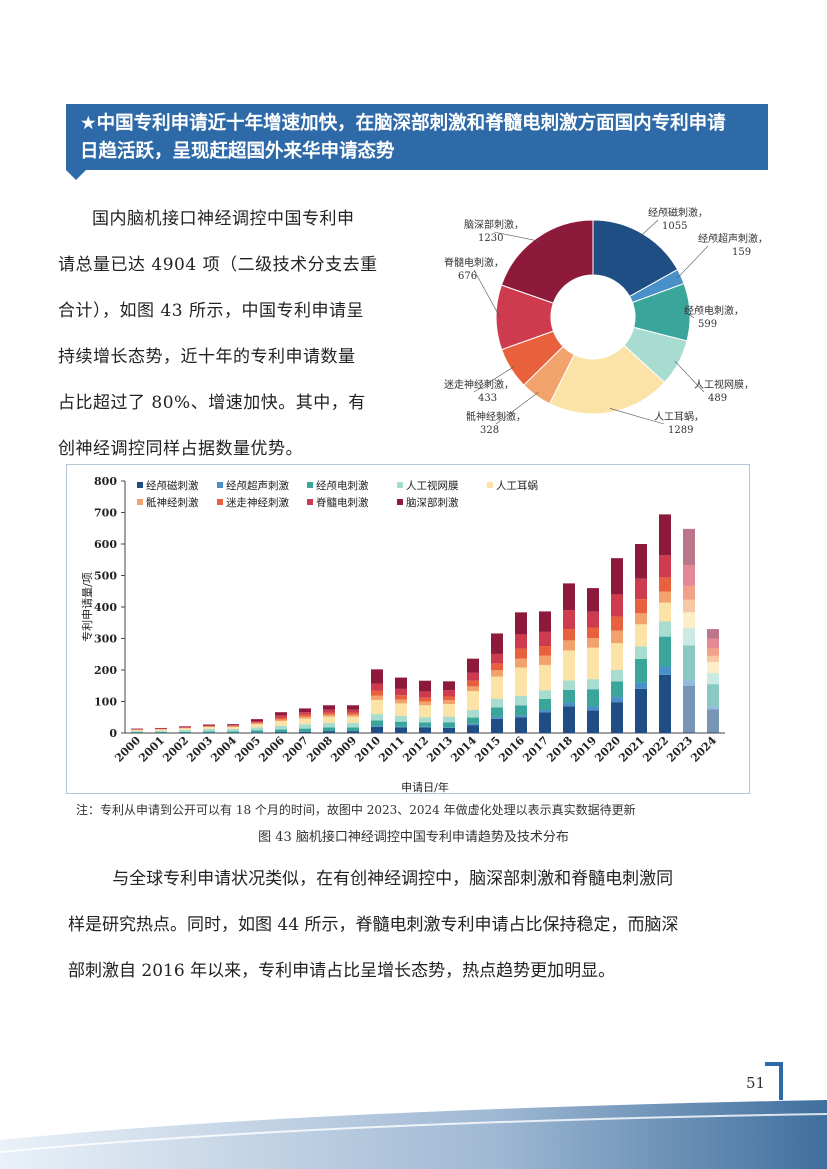  Describe the element at coordinates (175, 749) in the screenshot. I see `x-tick-label: 2002` at that location.